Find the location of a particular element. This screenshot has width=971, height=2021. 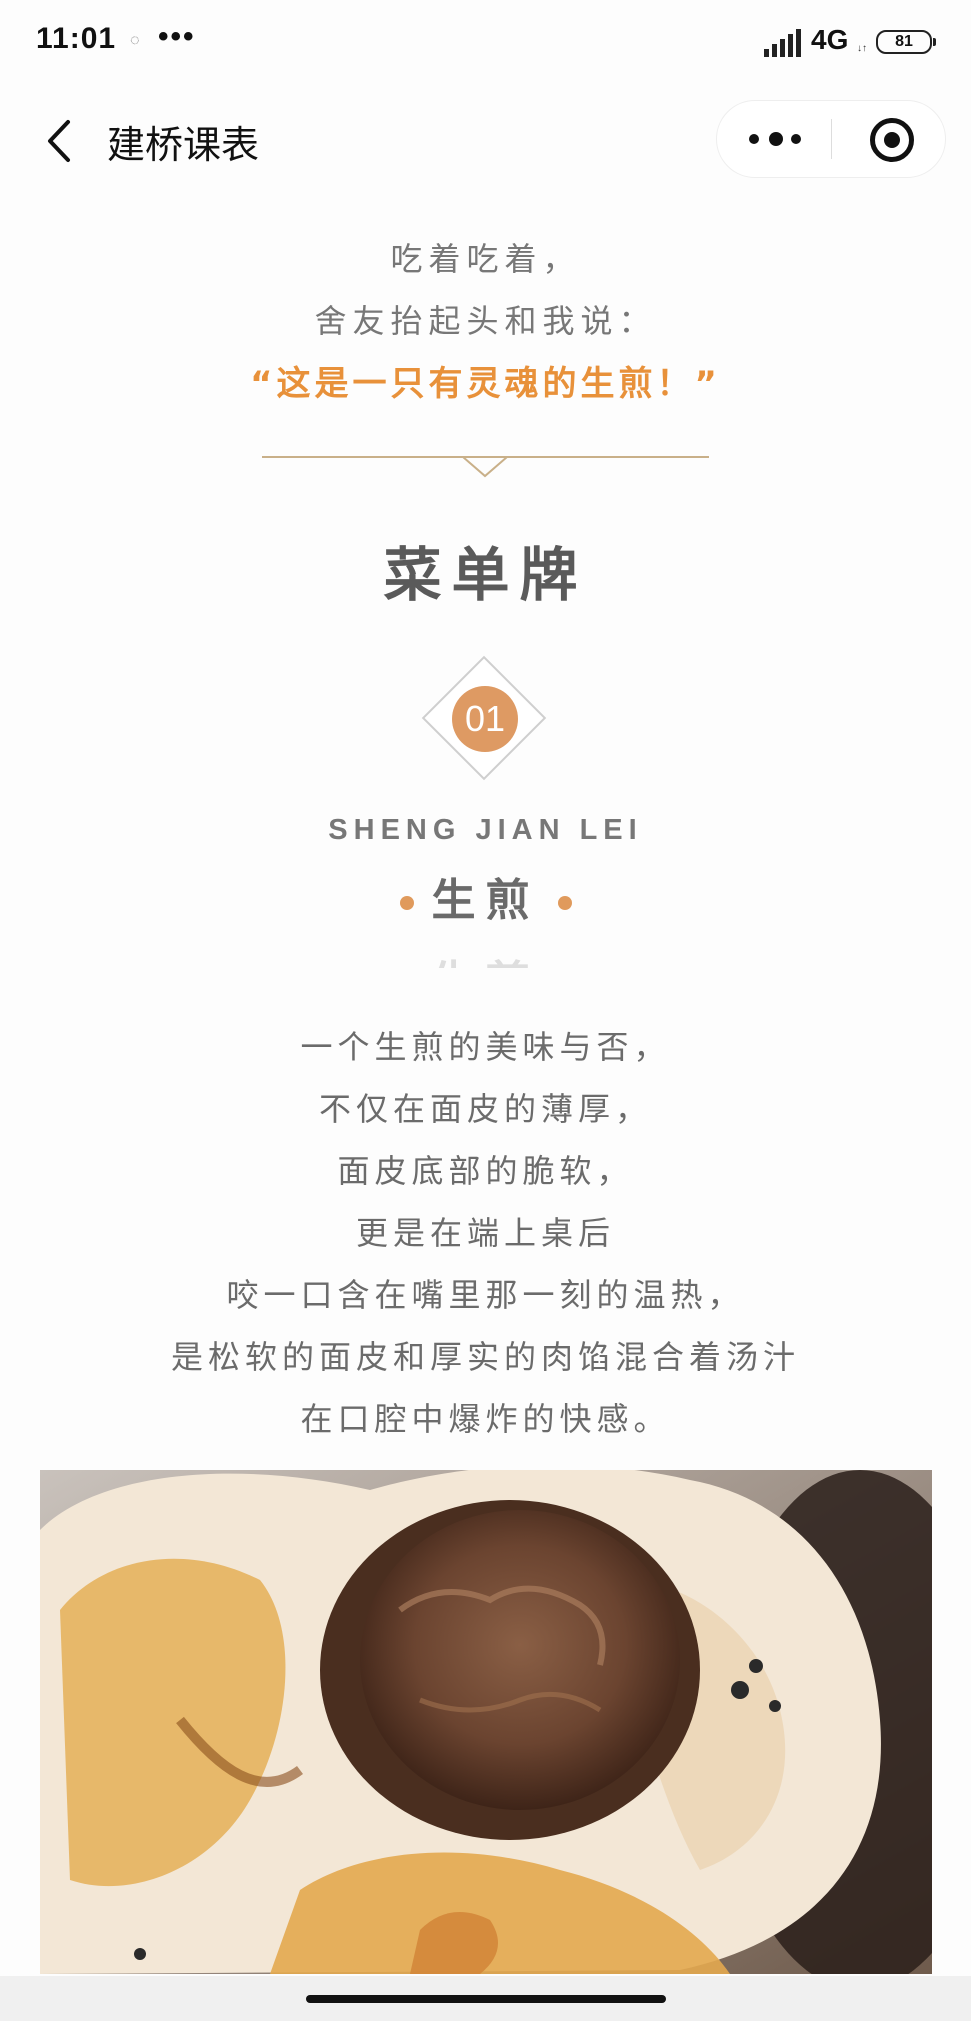

signal-icon is located at coordinates (783, 43).